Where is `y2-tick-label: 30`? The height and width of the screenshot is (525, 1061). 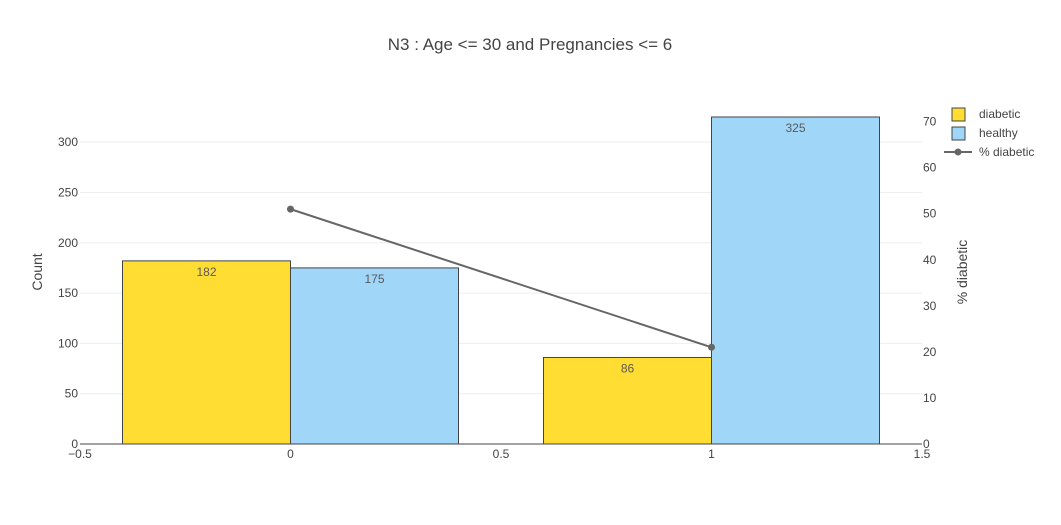 y2-tick-label: 30 is located at coordinates (930, 306).